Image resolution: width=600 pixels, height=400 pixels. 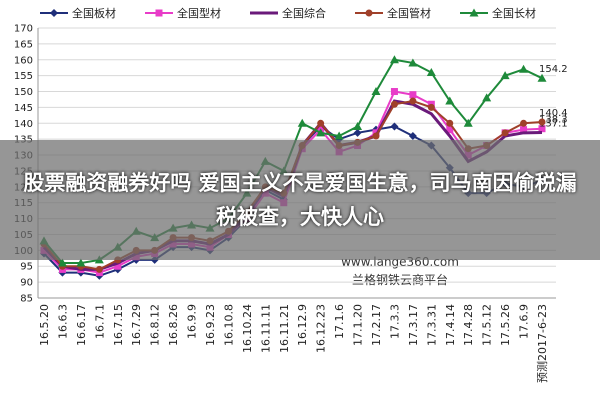 I want to click on x-tick-label: 17.5.26, so click(x=505, y=325).